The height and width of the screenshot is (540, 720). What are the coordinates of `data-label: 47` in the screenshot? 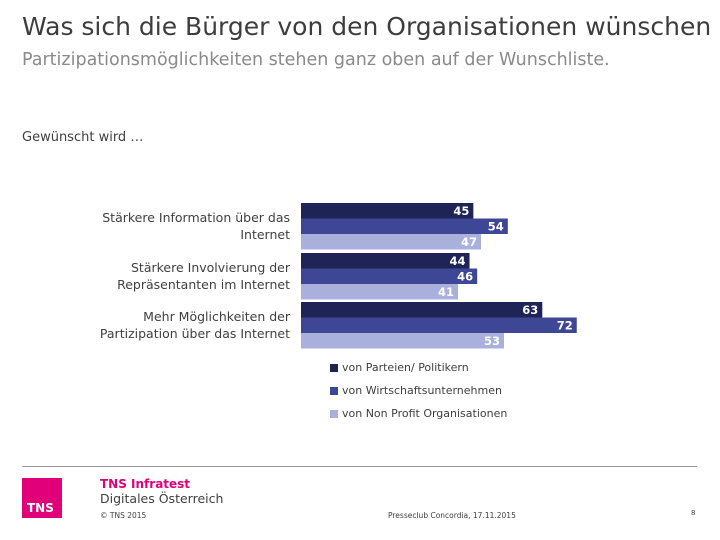 It's located at (469, 242).